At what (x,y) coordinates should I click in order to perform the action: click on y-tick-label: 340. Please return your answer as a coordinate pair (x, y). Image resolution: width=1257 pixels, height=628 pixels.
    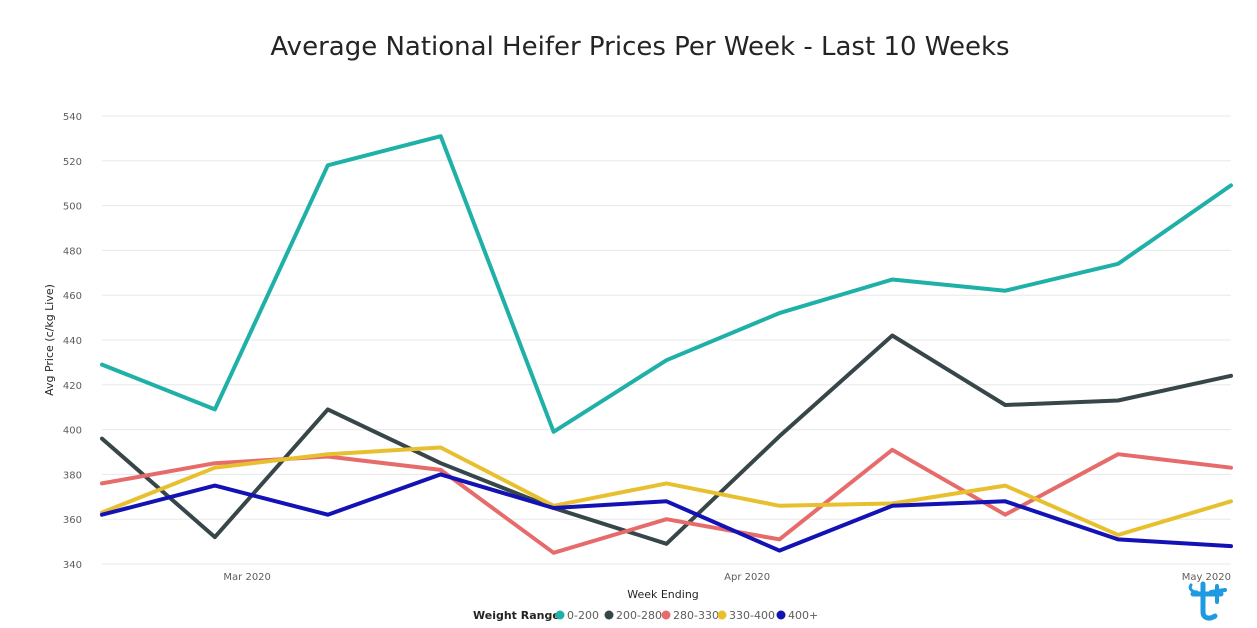
    Looking at the image, I should click on (72, 565).